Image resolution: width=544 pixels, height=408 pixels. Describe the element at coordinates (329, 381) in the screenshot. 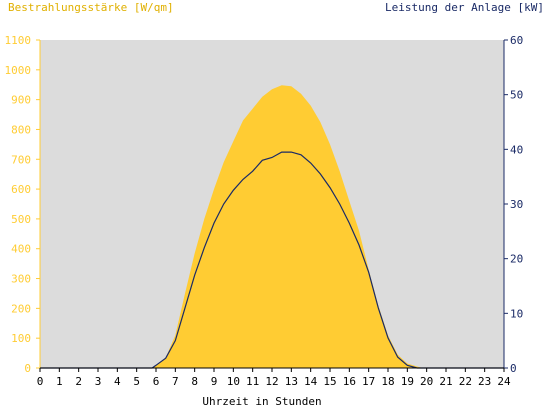

I see `x-tick-label: 15` at that location.